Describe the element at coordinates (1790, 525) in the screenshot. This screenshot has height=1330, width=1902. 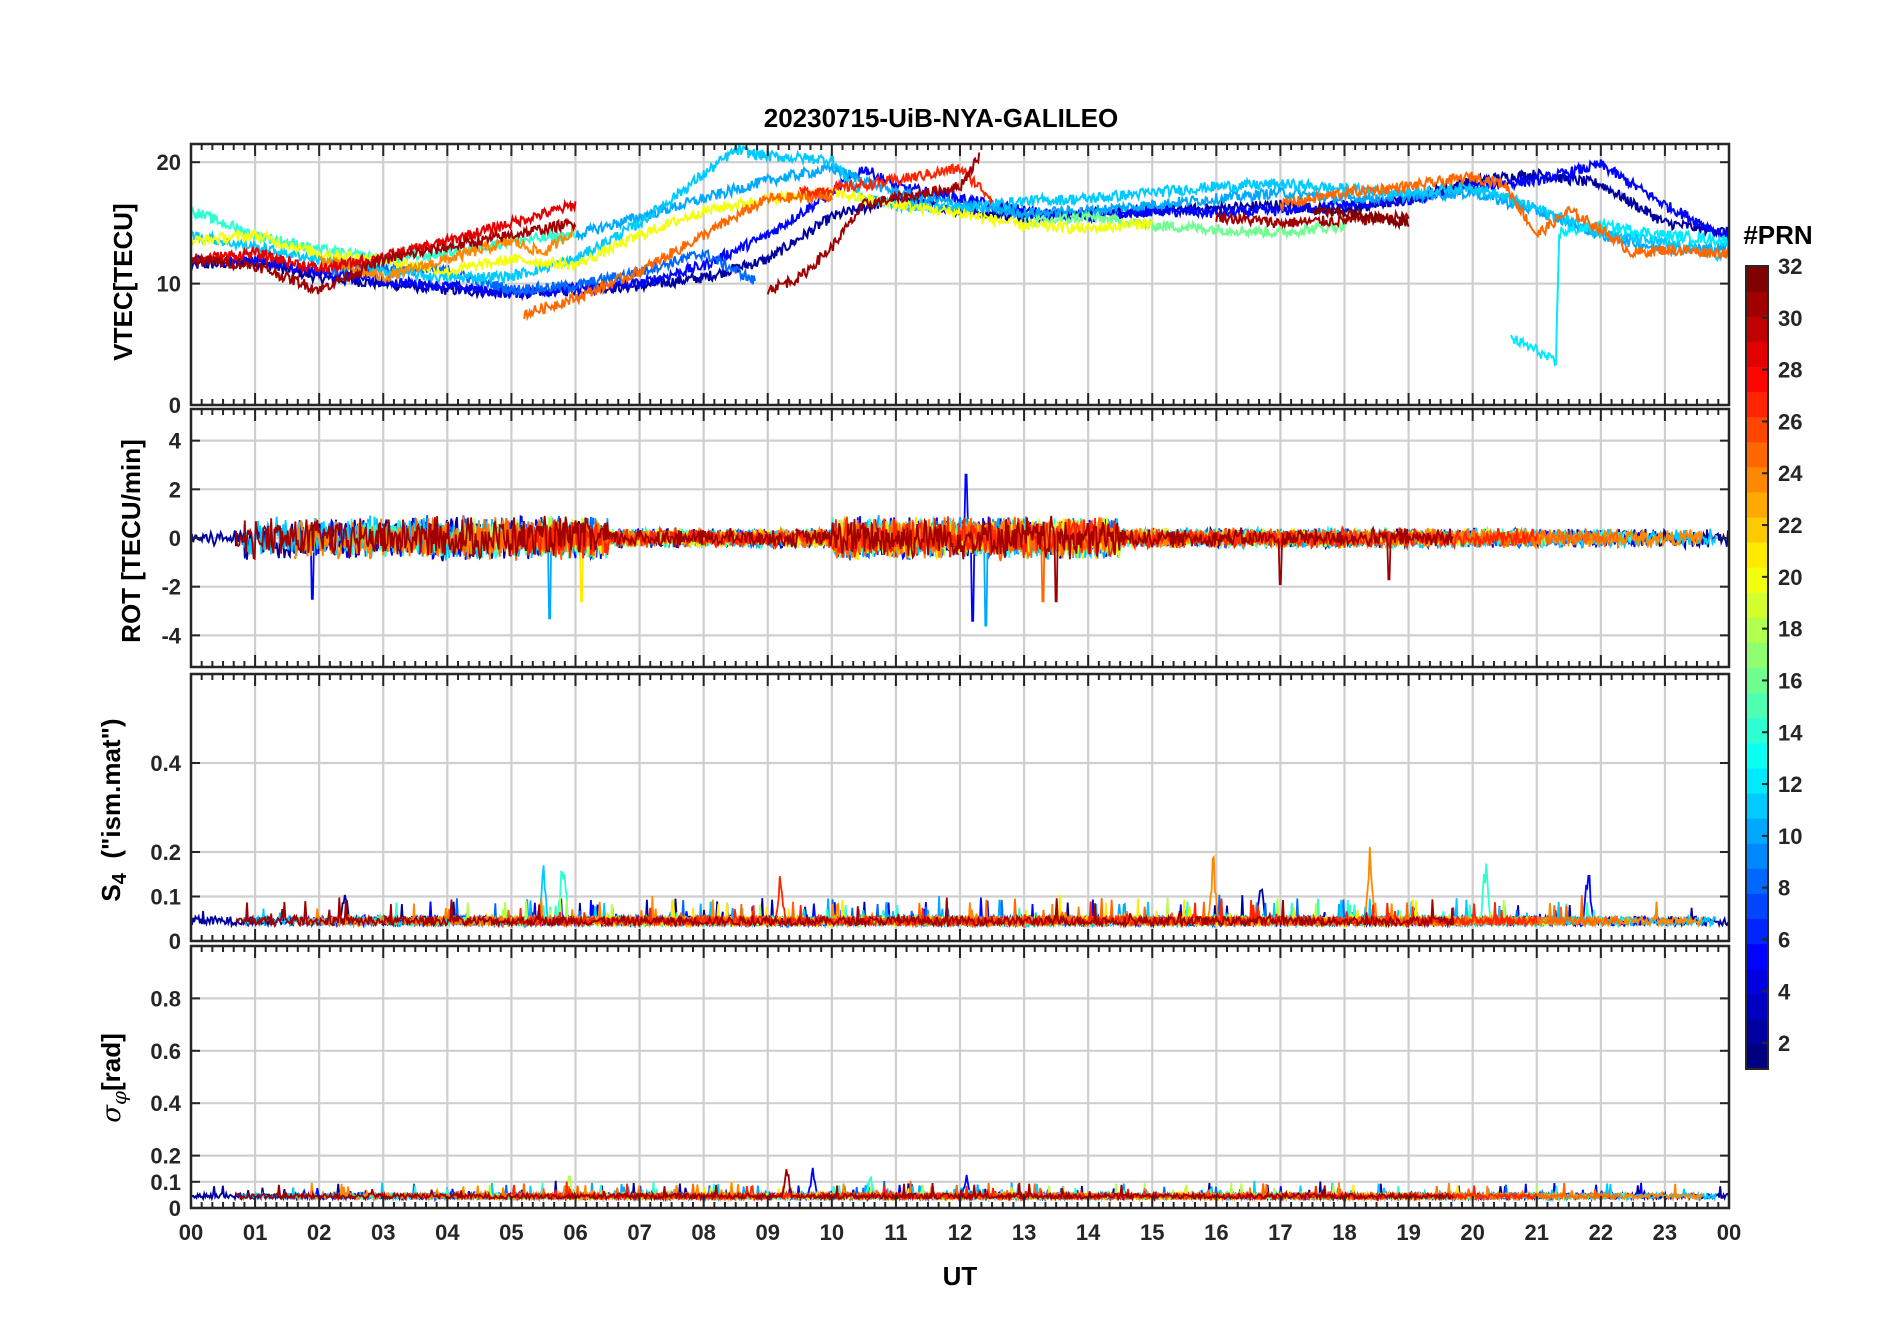
I see `colorbar-tick-label: 22` at that location.